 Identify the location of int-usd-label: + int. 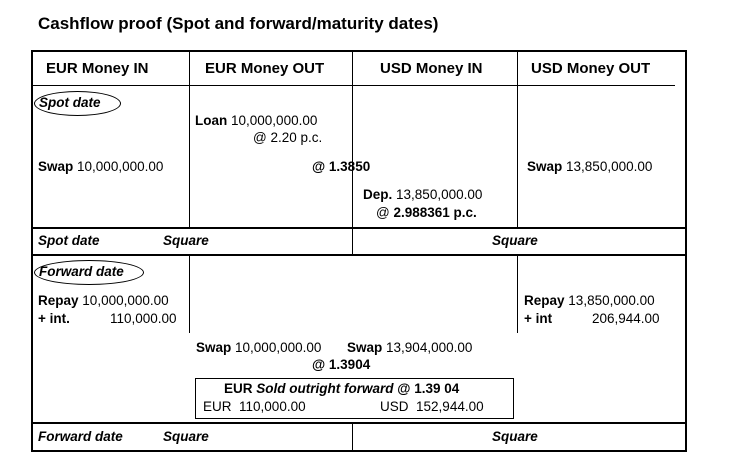
(538, 318).